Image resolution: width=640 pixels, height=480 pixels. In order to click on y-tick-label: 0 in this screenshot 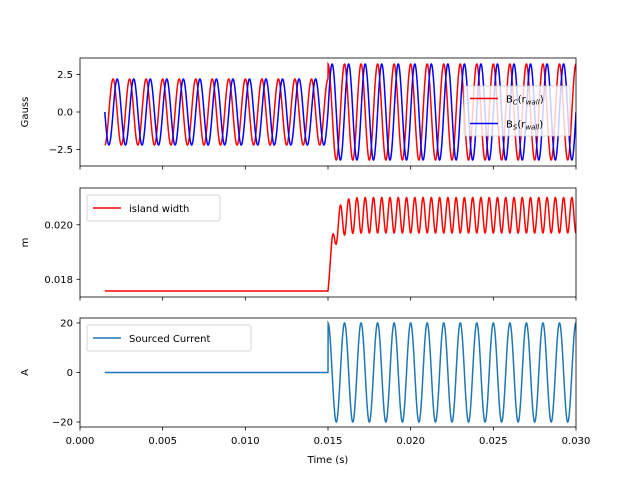, I will do `click(70, 373)`.